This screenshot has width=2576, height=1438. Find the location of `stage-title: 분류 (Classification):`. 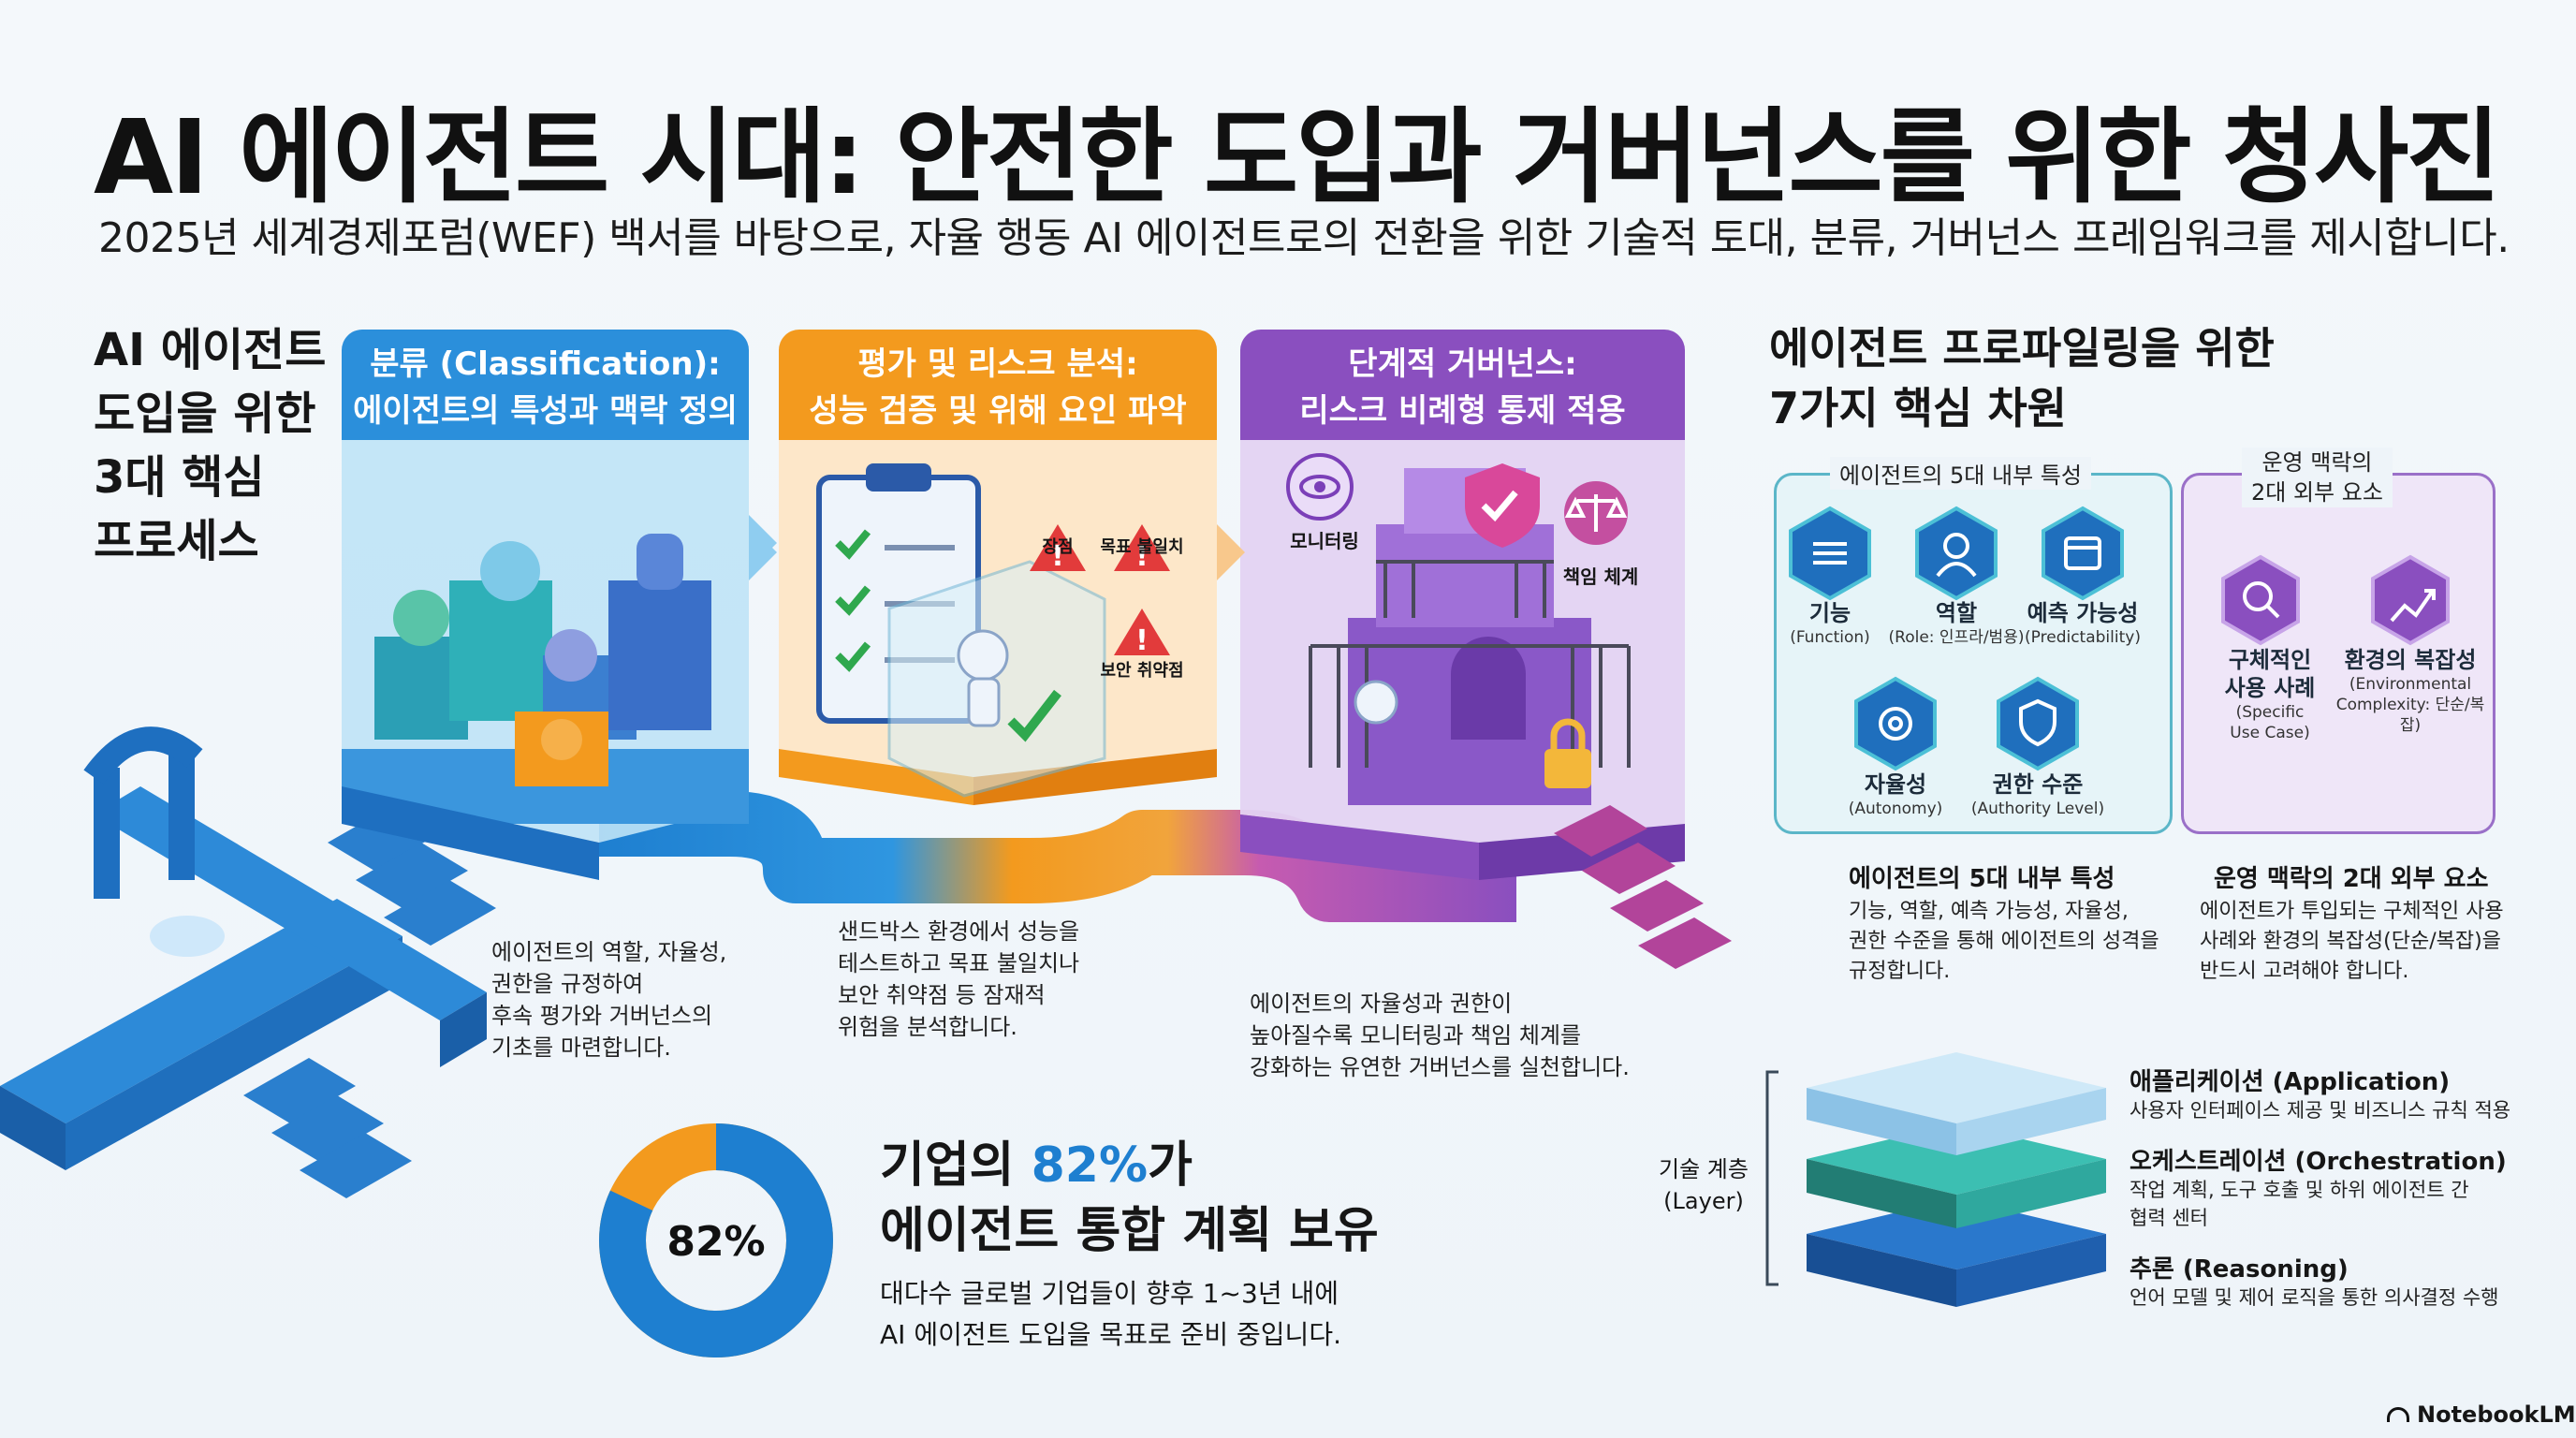

stage-title: 분류 (Classification): is located at coordinates (545, 364).